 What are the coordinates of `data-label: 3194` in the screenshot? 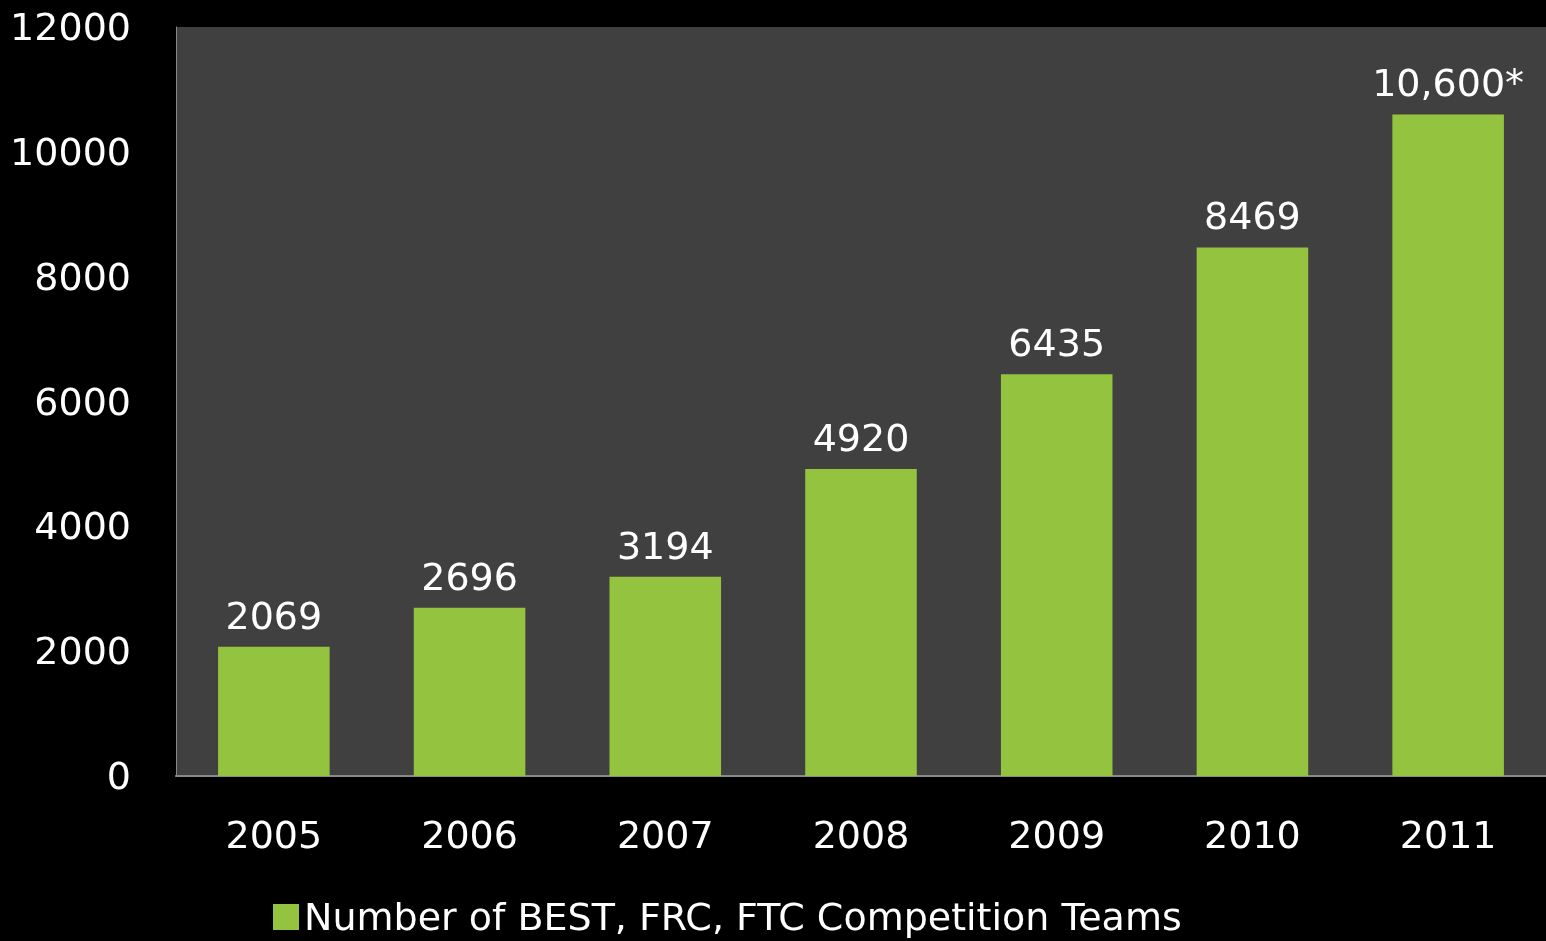 It's located at (665, 545).